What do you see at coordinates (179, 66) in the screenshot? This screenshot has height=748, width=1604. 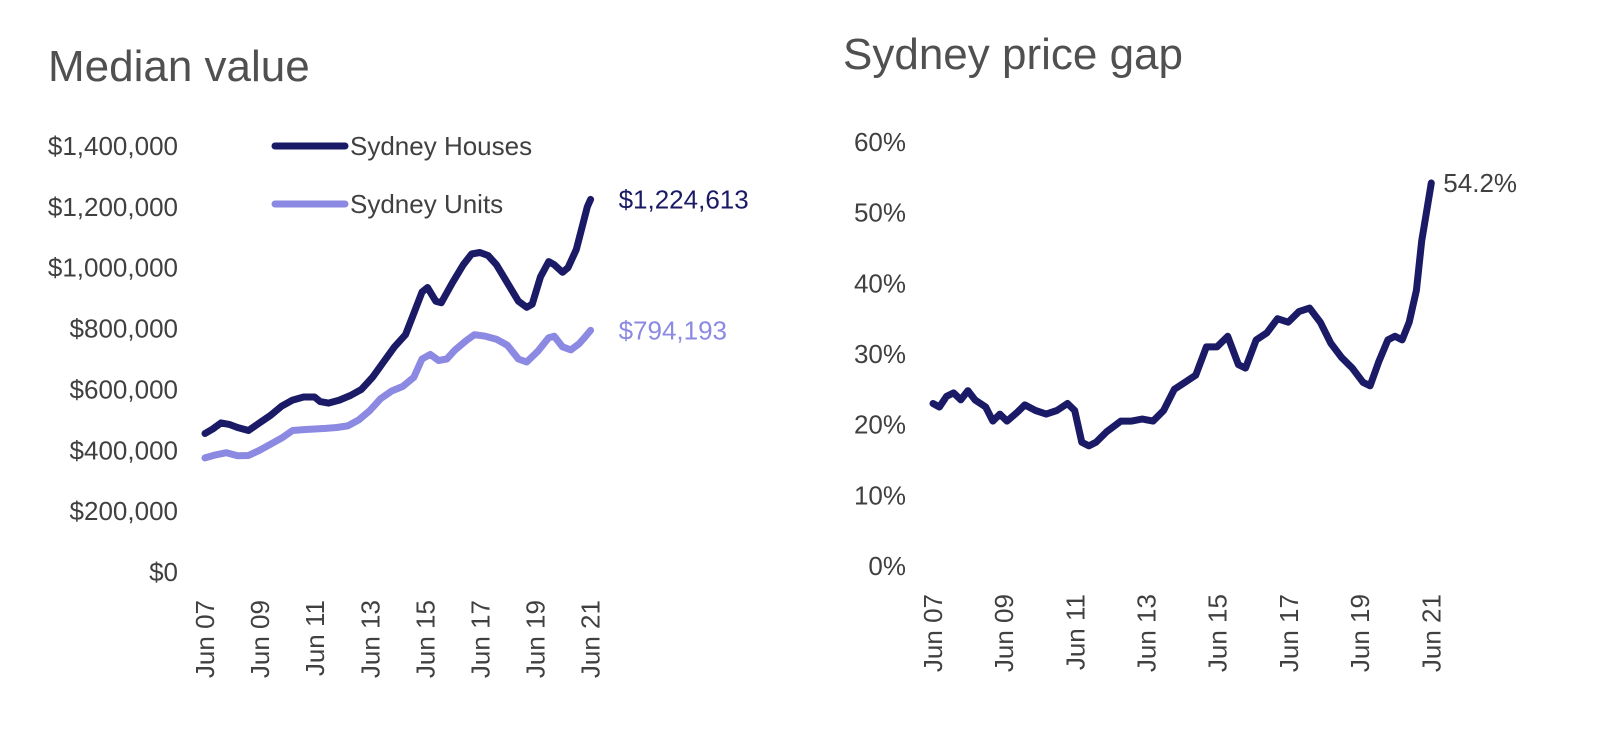 I see `chart-title-median-value: Median value` at bounding box center [179, 66].